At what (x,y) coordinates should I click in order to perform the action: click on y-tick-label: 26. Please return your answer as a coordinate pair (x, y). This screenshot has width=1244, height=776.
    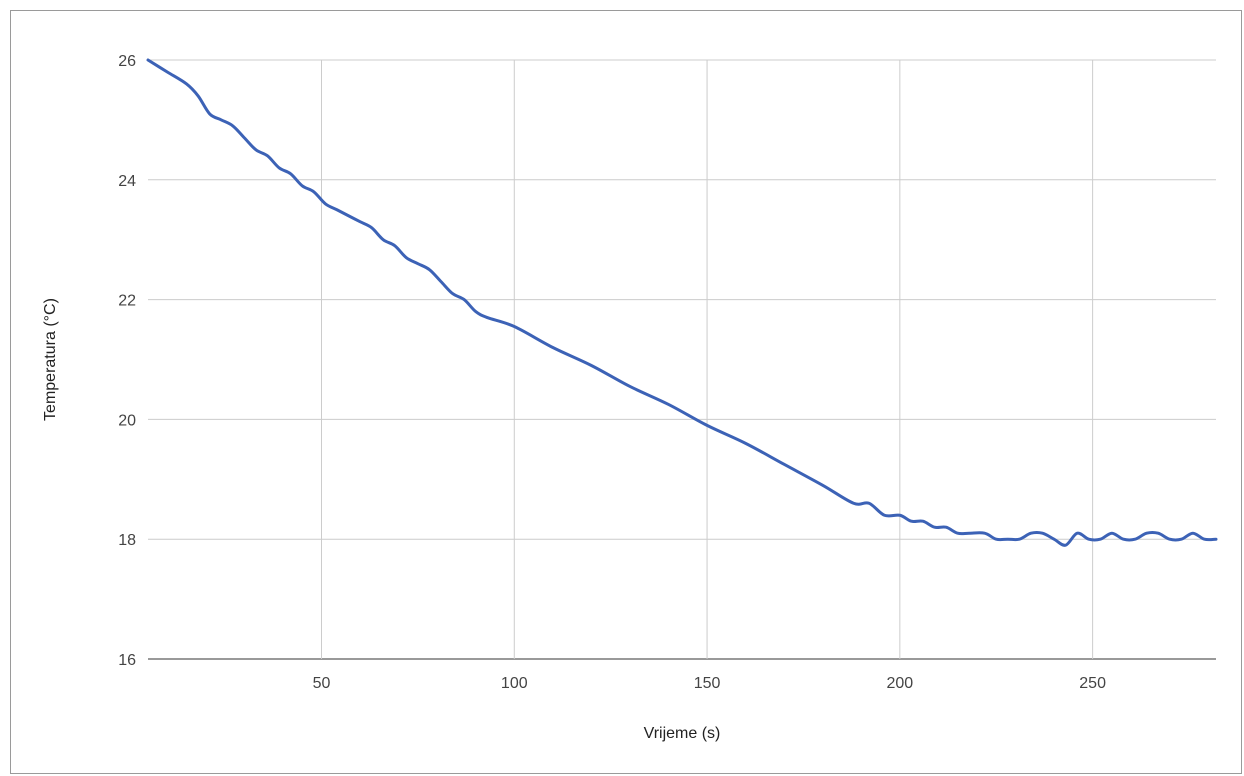
    Looking at the image, I should click on (127, 61).